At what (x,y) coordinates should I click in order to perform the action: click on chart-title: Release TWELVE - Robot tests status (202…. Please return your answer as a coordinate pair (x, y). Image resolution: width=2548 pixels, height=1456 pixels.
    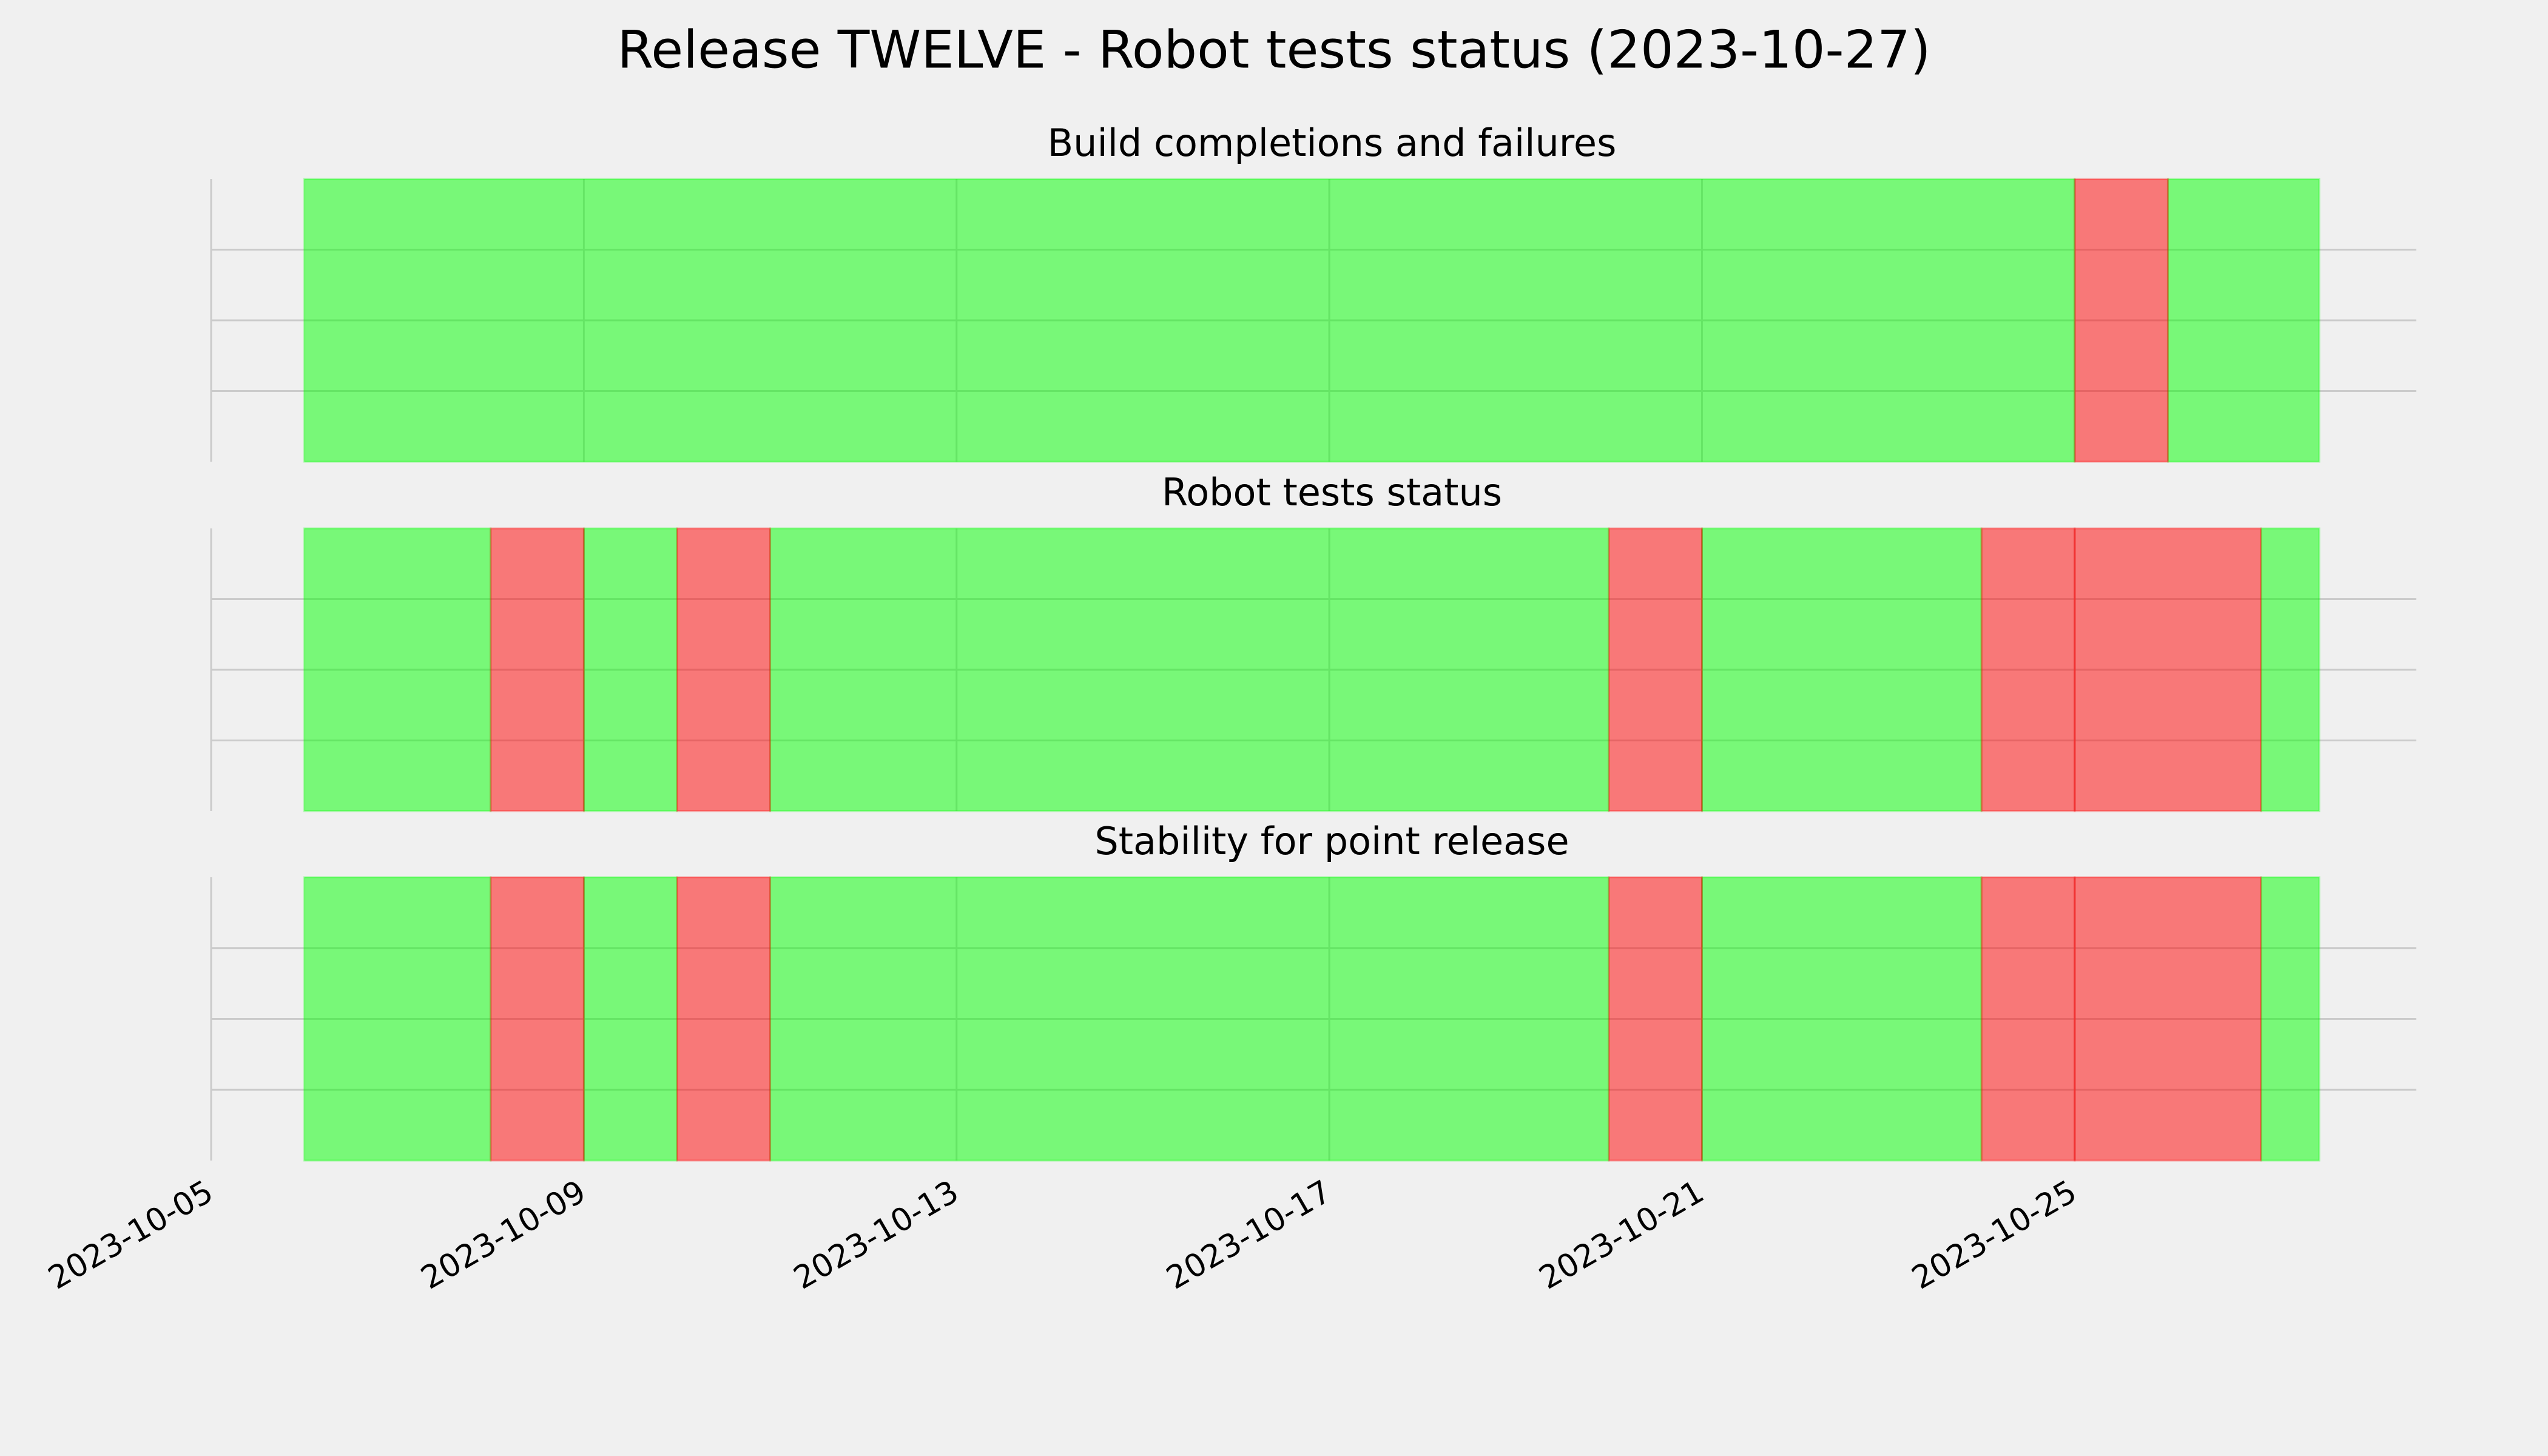
    Looking at the image, I should click on (1273, 49).